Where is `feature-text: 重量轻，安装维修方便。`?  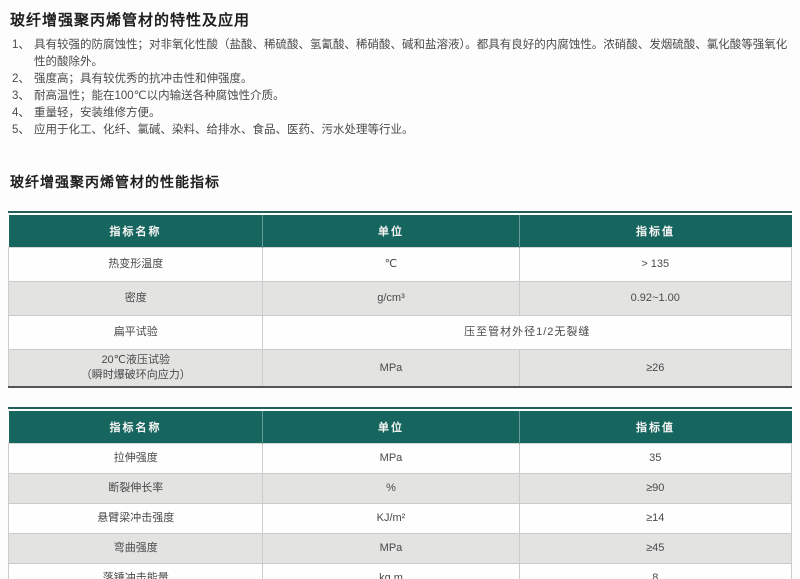 feature-text: 重量轻，安装维修方便。 is located at coordinates (97, 113).